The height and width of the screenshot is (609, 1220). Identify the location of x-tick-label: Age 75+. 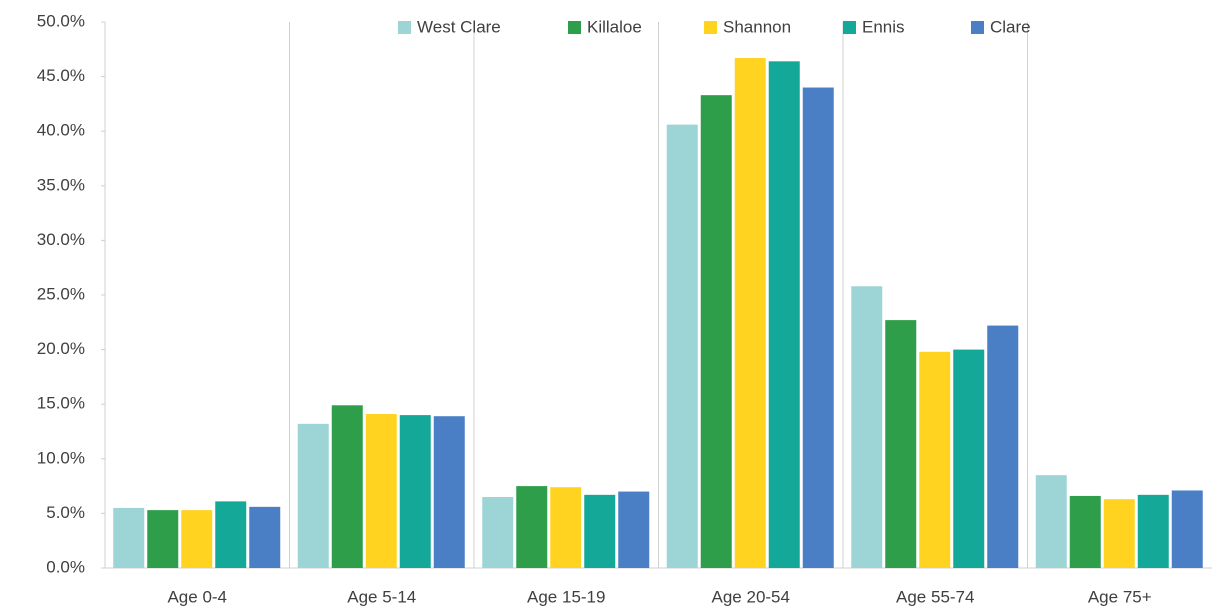
(1120, 596).